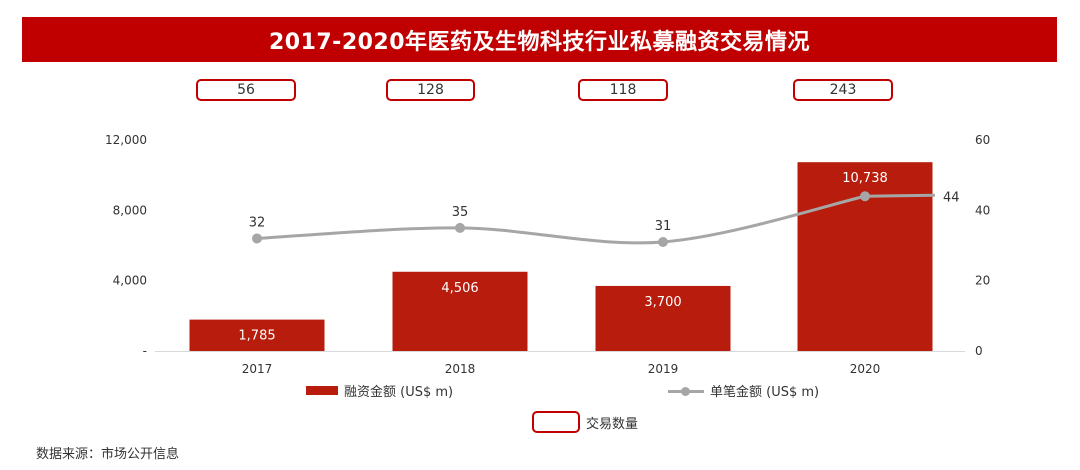  I want to click on legend-line: 单笔金额 (US$ m), so click(743, 390).